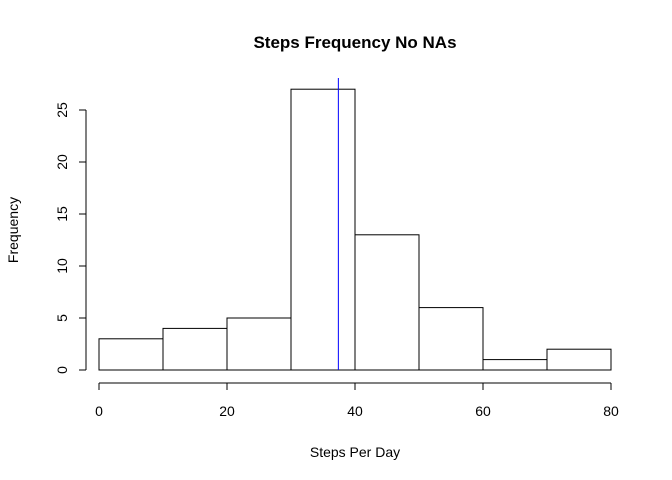 The image size is (672, 480). I want to click on y-tick-label-5: 5, so click(62, 318).